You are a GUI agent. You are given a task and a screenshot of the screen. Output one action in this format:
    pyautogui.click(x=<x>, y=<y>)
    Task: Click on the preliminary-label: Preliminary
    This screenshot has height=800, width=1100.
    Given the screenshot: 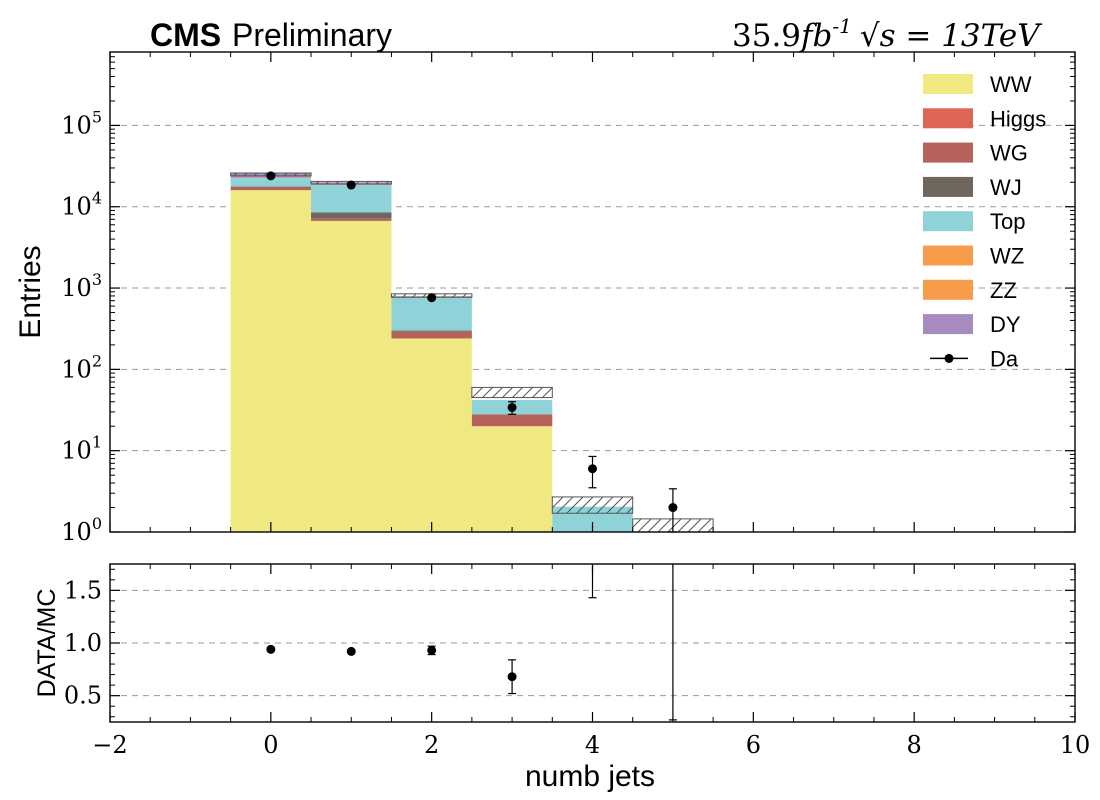 What is the action you would take?
    pyautogui.click(x=312, y=35)
    